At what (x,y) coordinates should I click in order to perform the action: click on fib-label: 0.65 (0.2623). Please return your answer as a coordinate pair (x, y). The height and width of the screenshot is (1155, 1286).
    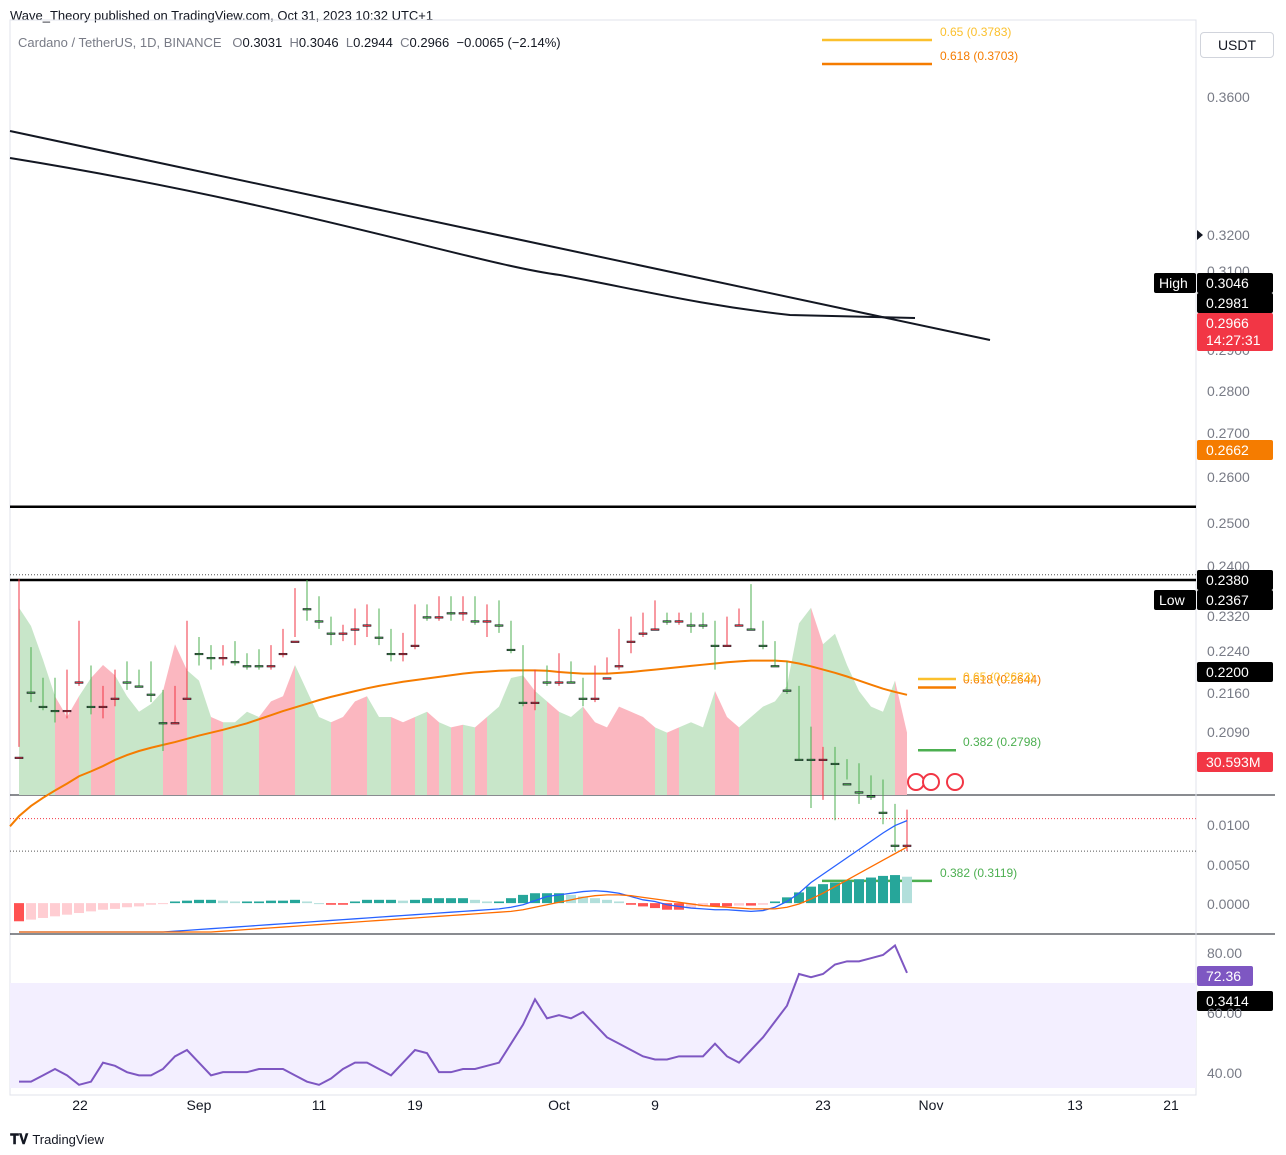
    Looking at the image, I should click on (998, 677).